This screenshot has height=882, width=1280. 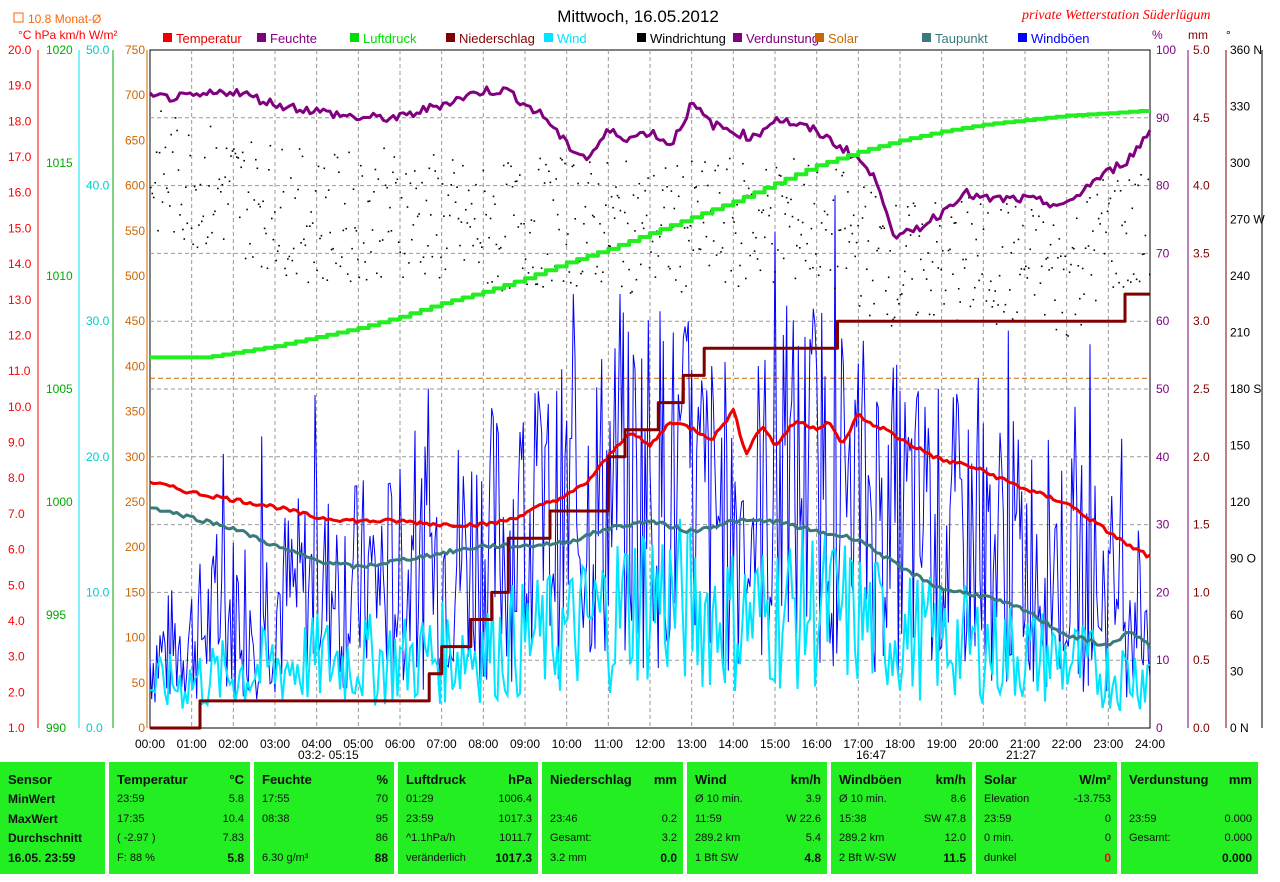 What do you see at coordinates (1190, 780) in the screenshot?
I see `stats-header: Verdunstung mm` at bounding box center [1190, 780].